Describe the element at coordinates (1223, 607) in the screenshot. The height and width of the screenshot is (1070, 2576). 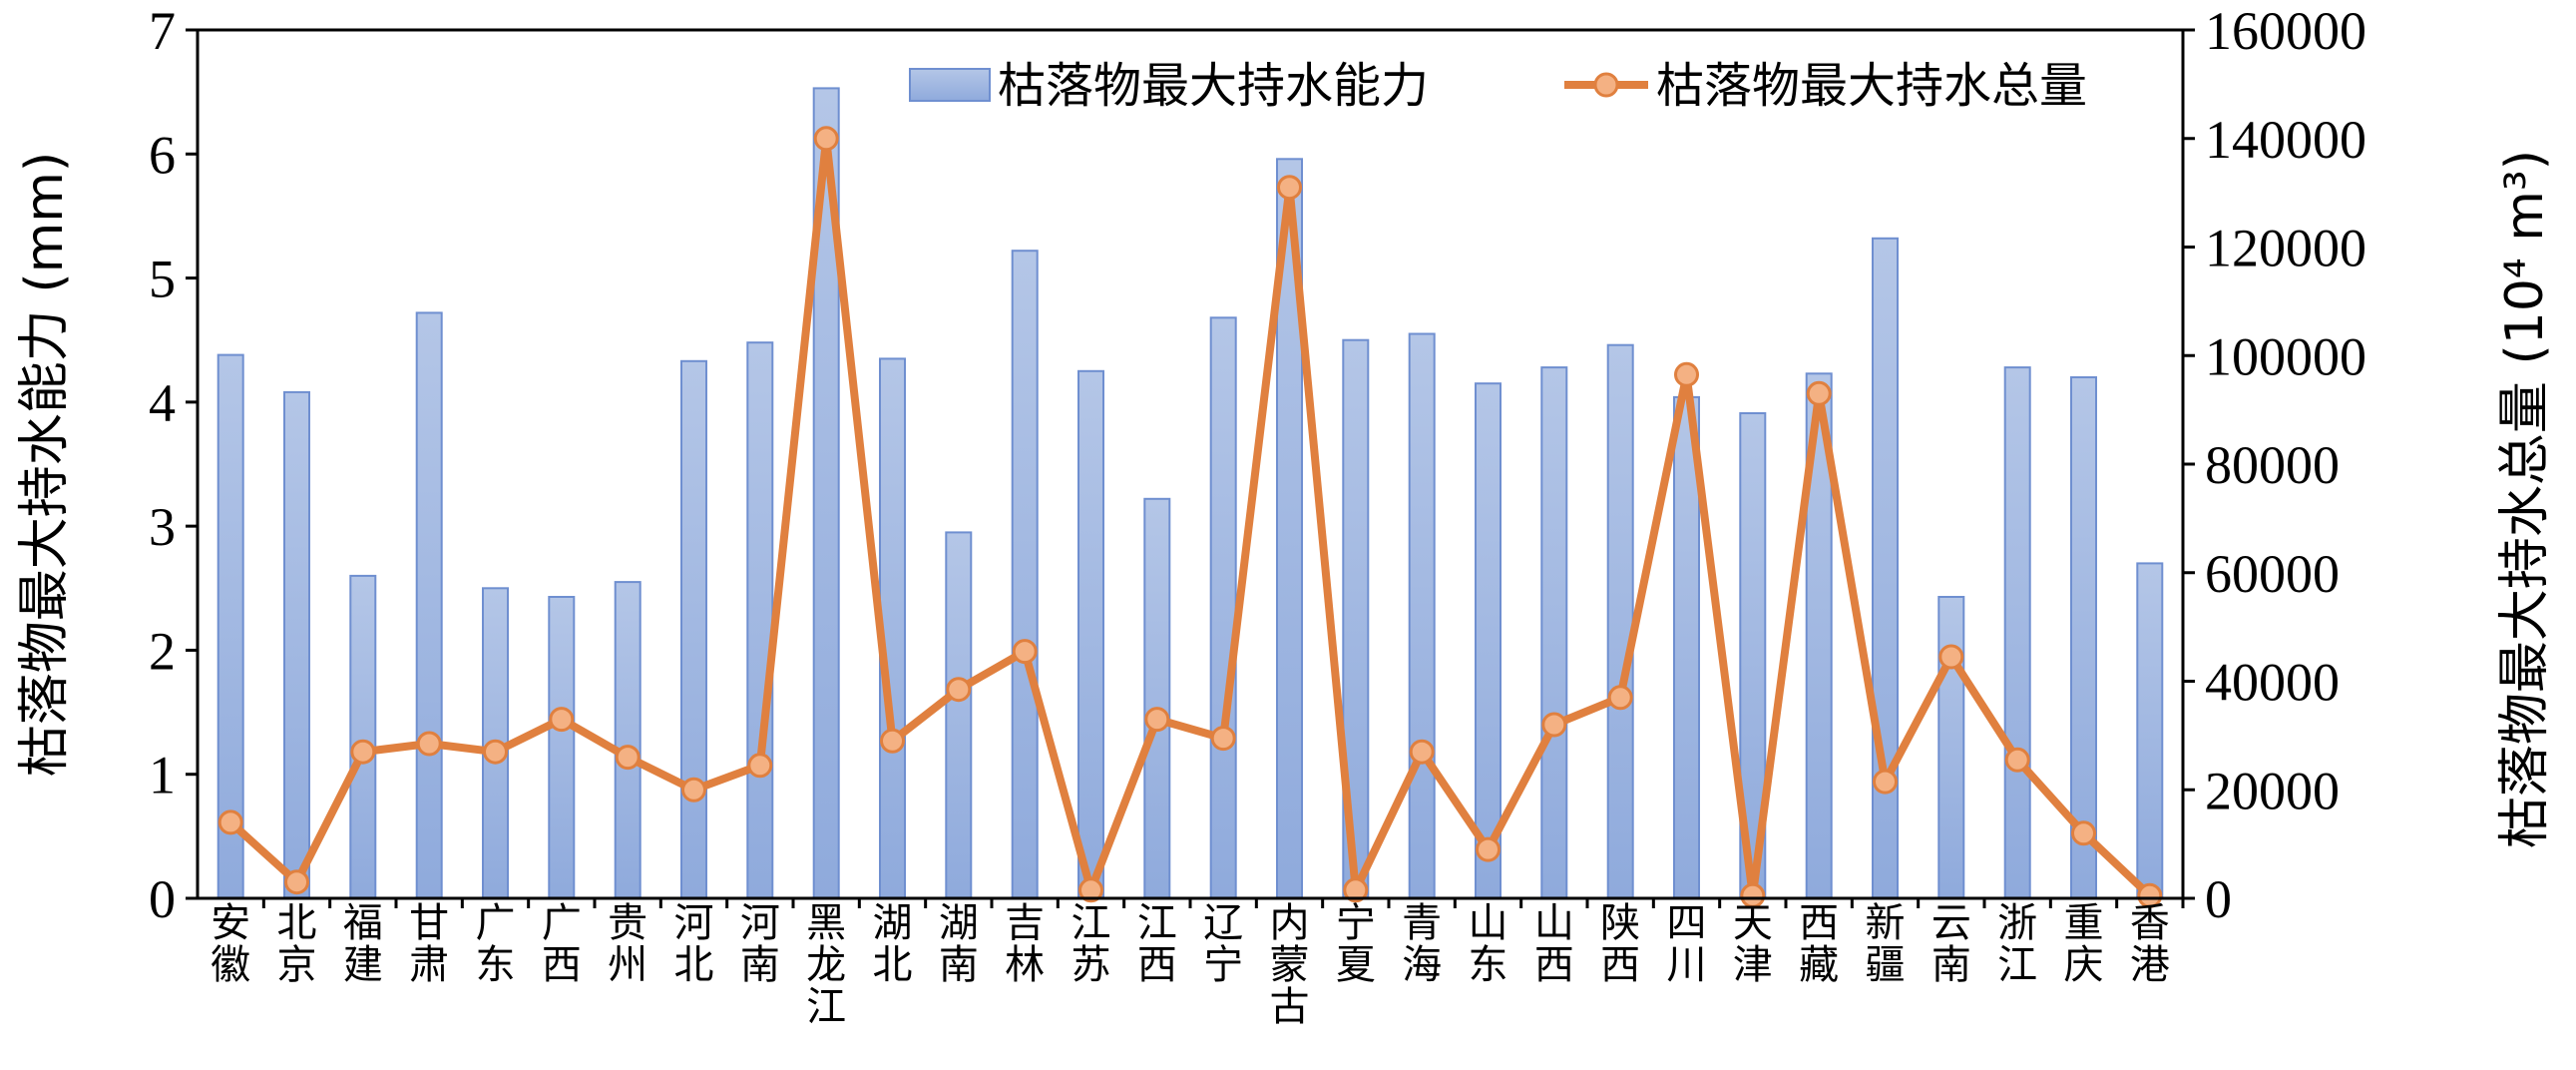
I see `bar-辽宁` at that location.